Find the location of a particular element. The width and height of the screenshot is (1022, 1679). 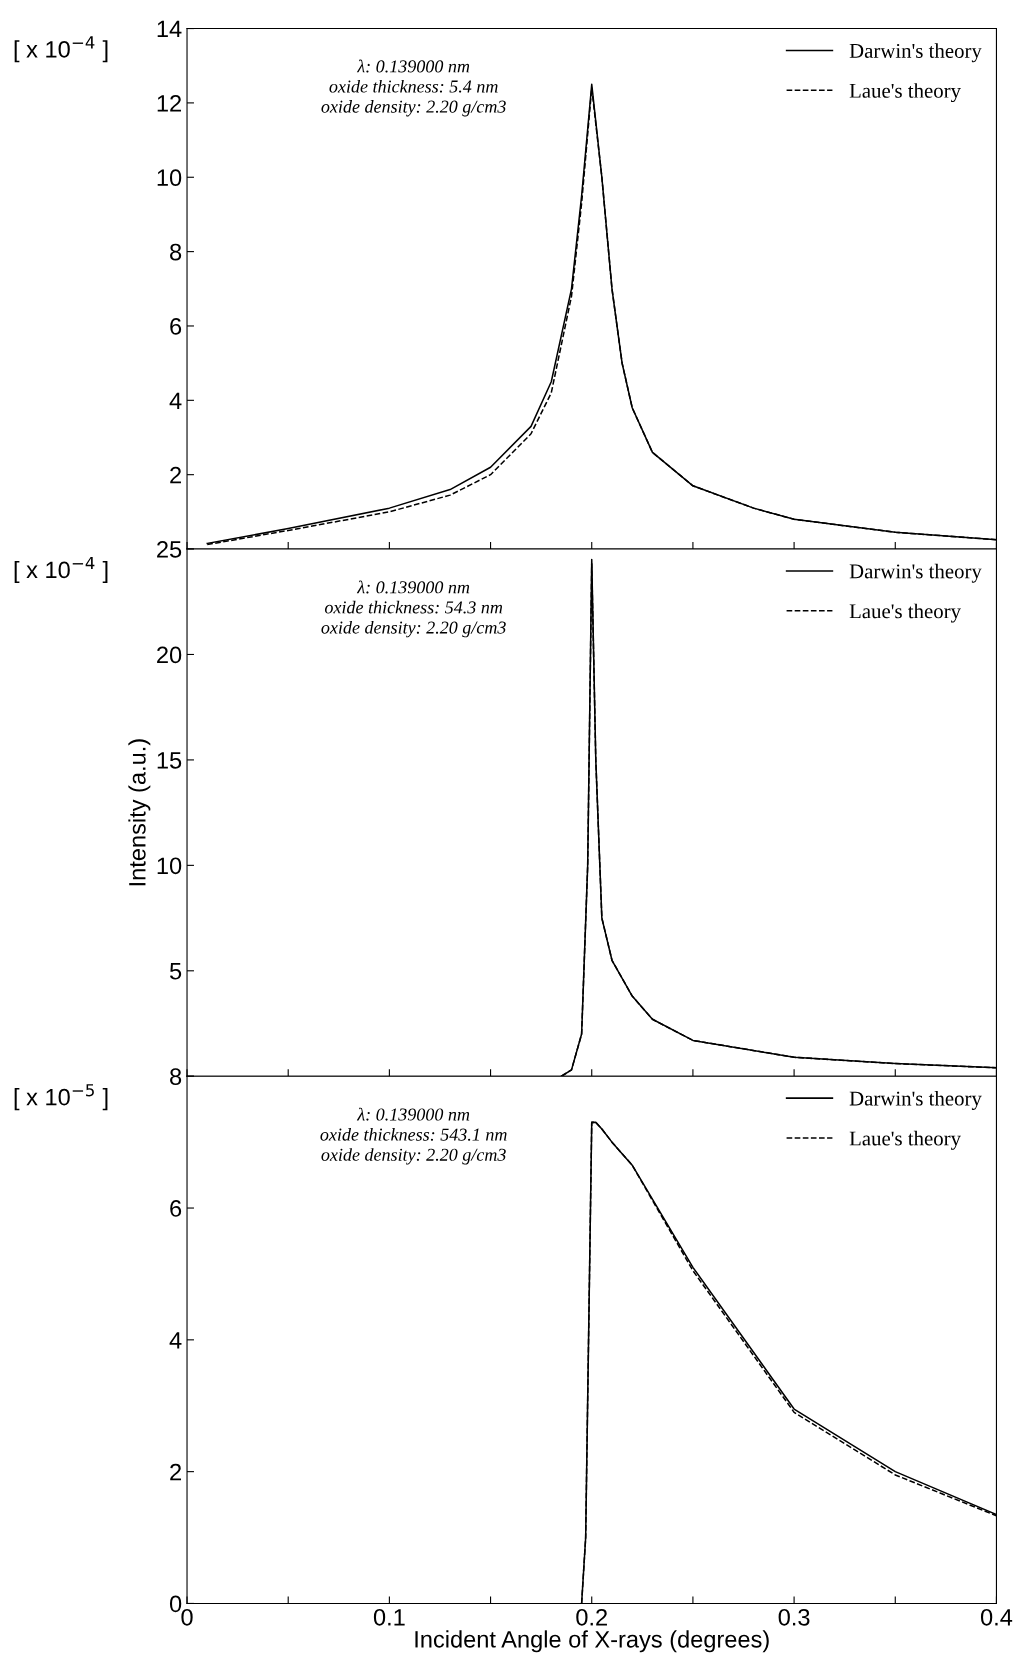

x-tick-label: 0.4 is located at coordinates (996, 1617).